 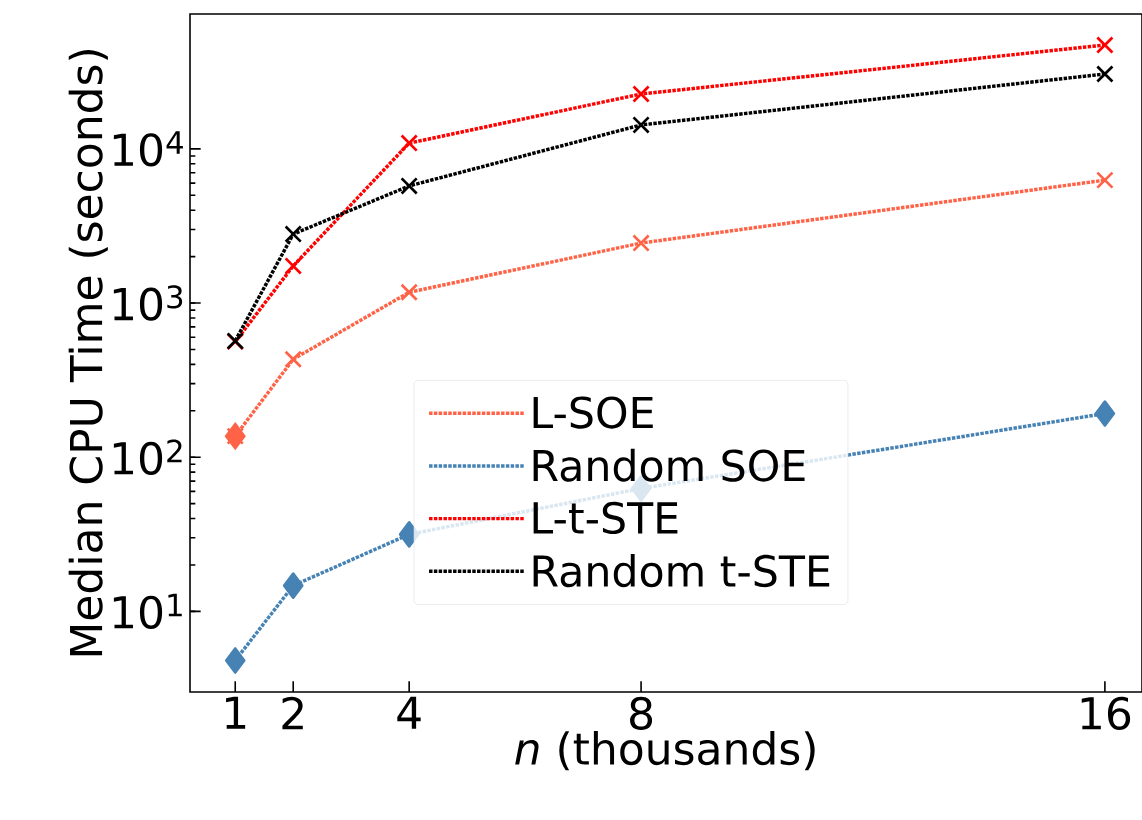 I want to click on legend-label: L-SOE, so click(x=593, y=412).